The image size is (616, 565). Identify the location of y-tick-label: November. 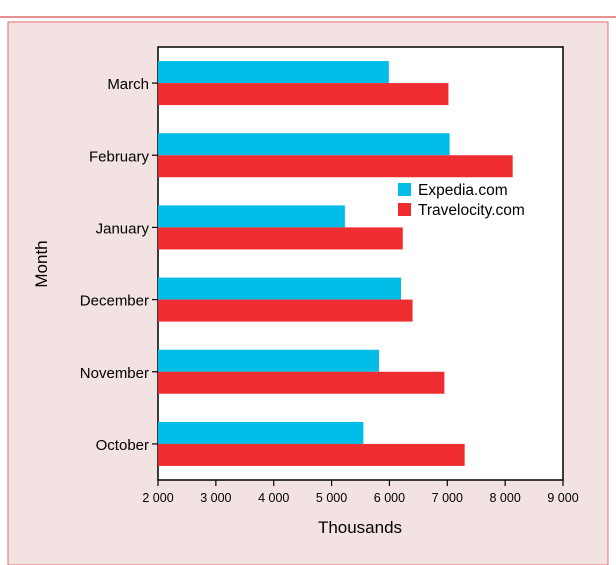
(114, 373).